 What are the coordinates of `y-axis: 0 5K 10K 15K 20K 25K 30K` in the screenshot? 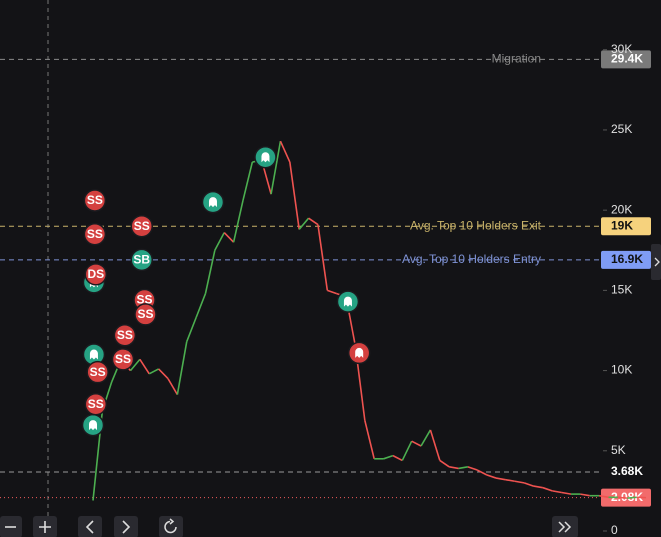 It's located at (617, 289).